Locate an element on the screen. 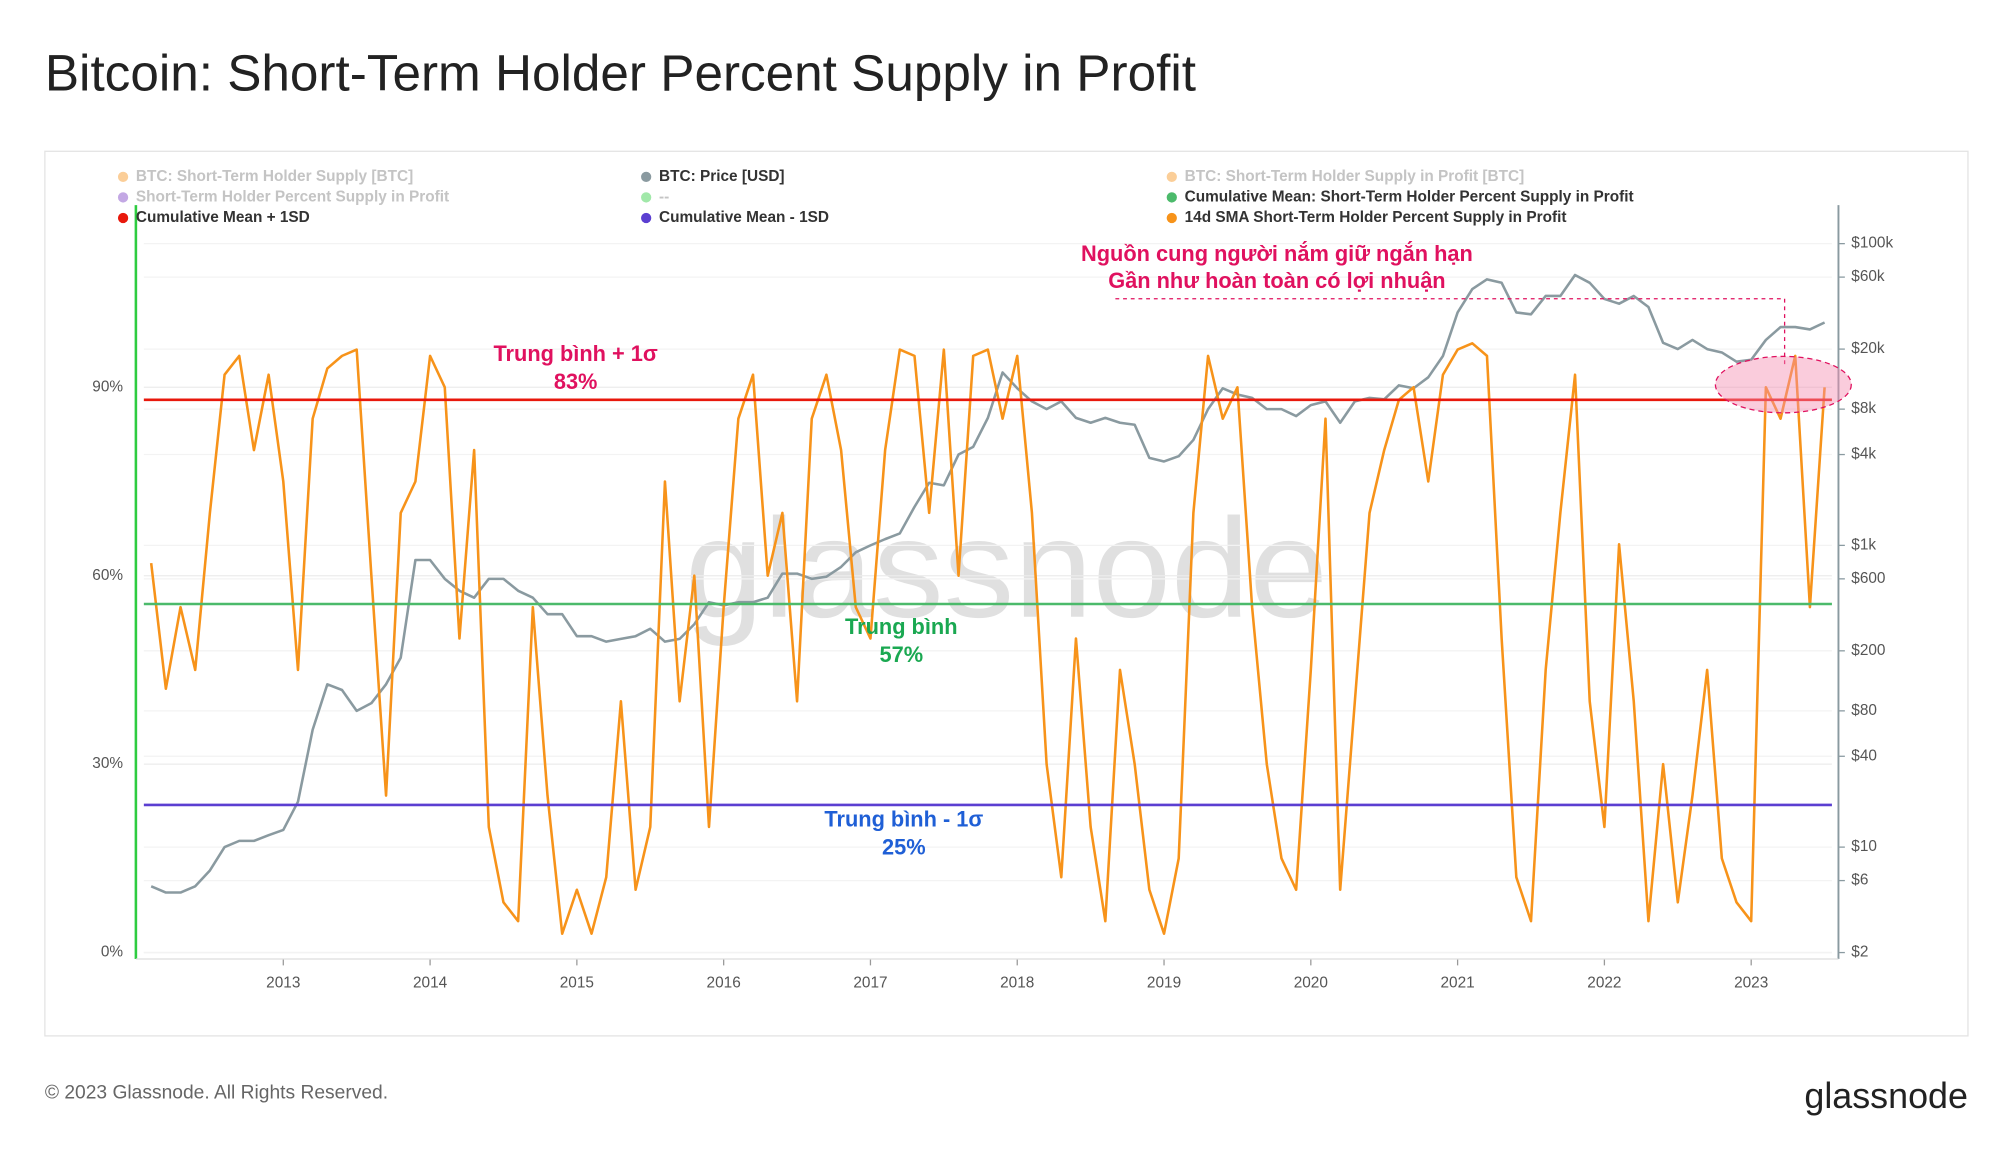 This screenshot has width=2000, height=1152. x-tick-label: 2022 is located at coordinates (1604, 982).